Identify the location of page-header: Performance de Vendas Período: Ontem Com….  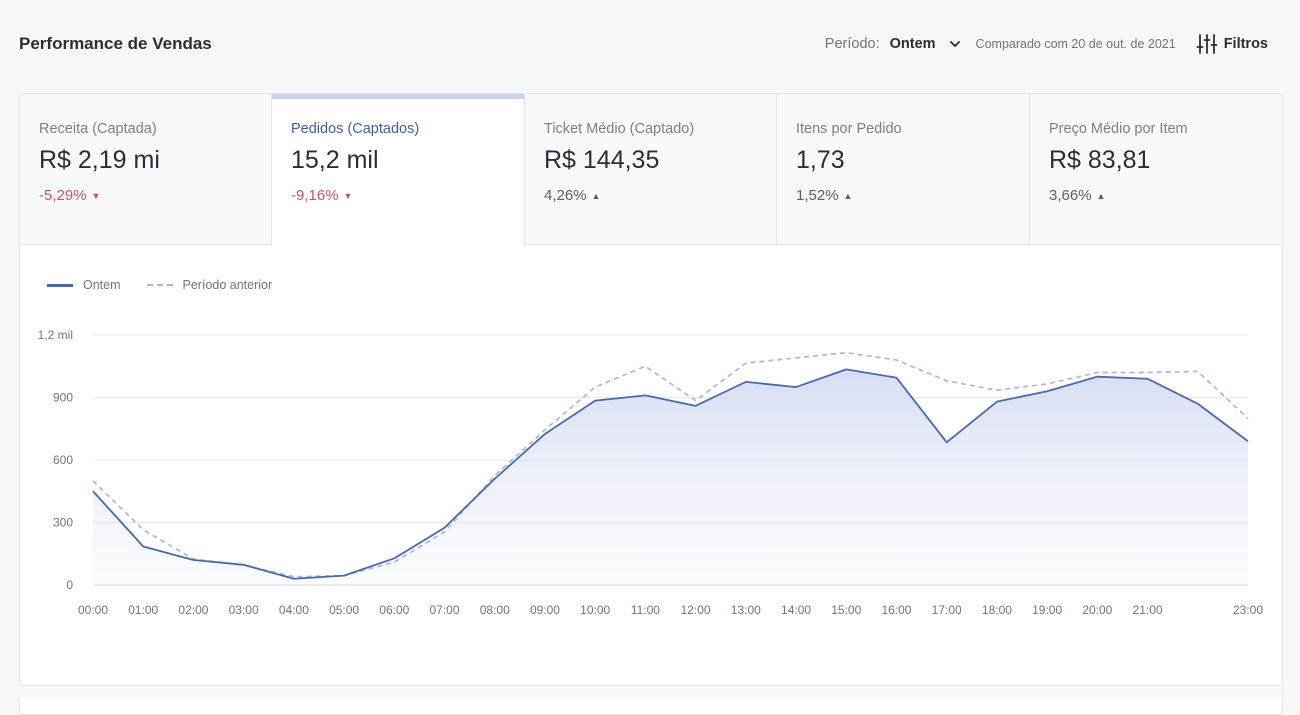
(650, 44).